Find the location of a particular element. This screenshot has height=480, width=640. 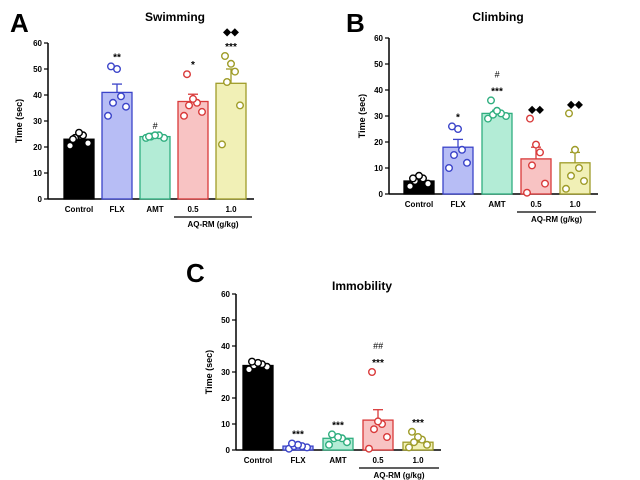

panel-c-title: Immobility is located at coordinates (362, 286).